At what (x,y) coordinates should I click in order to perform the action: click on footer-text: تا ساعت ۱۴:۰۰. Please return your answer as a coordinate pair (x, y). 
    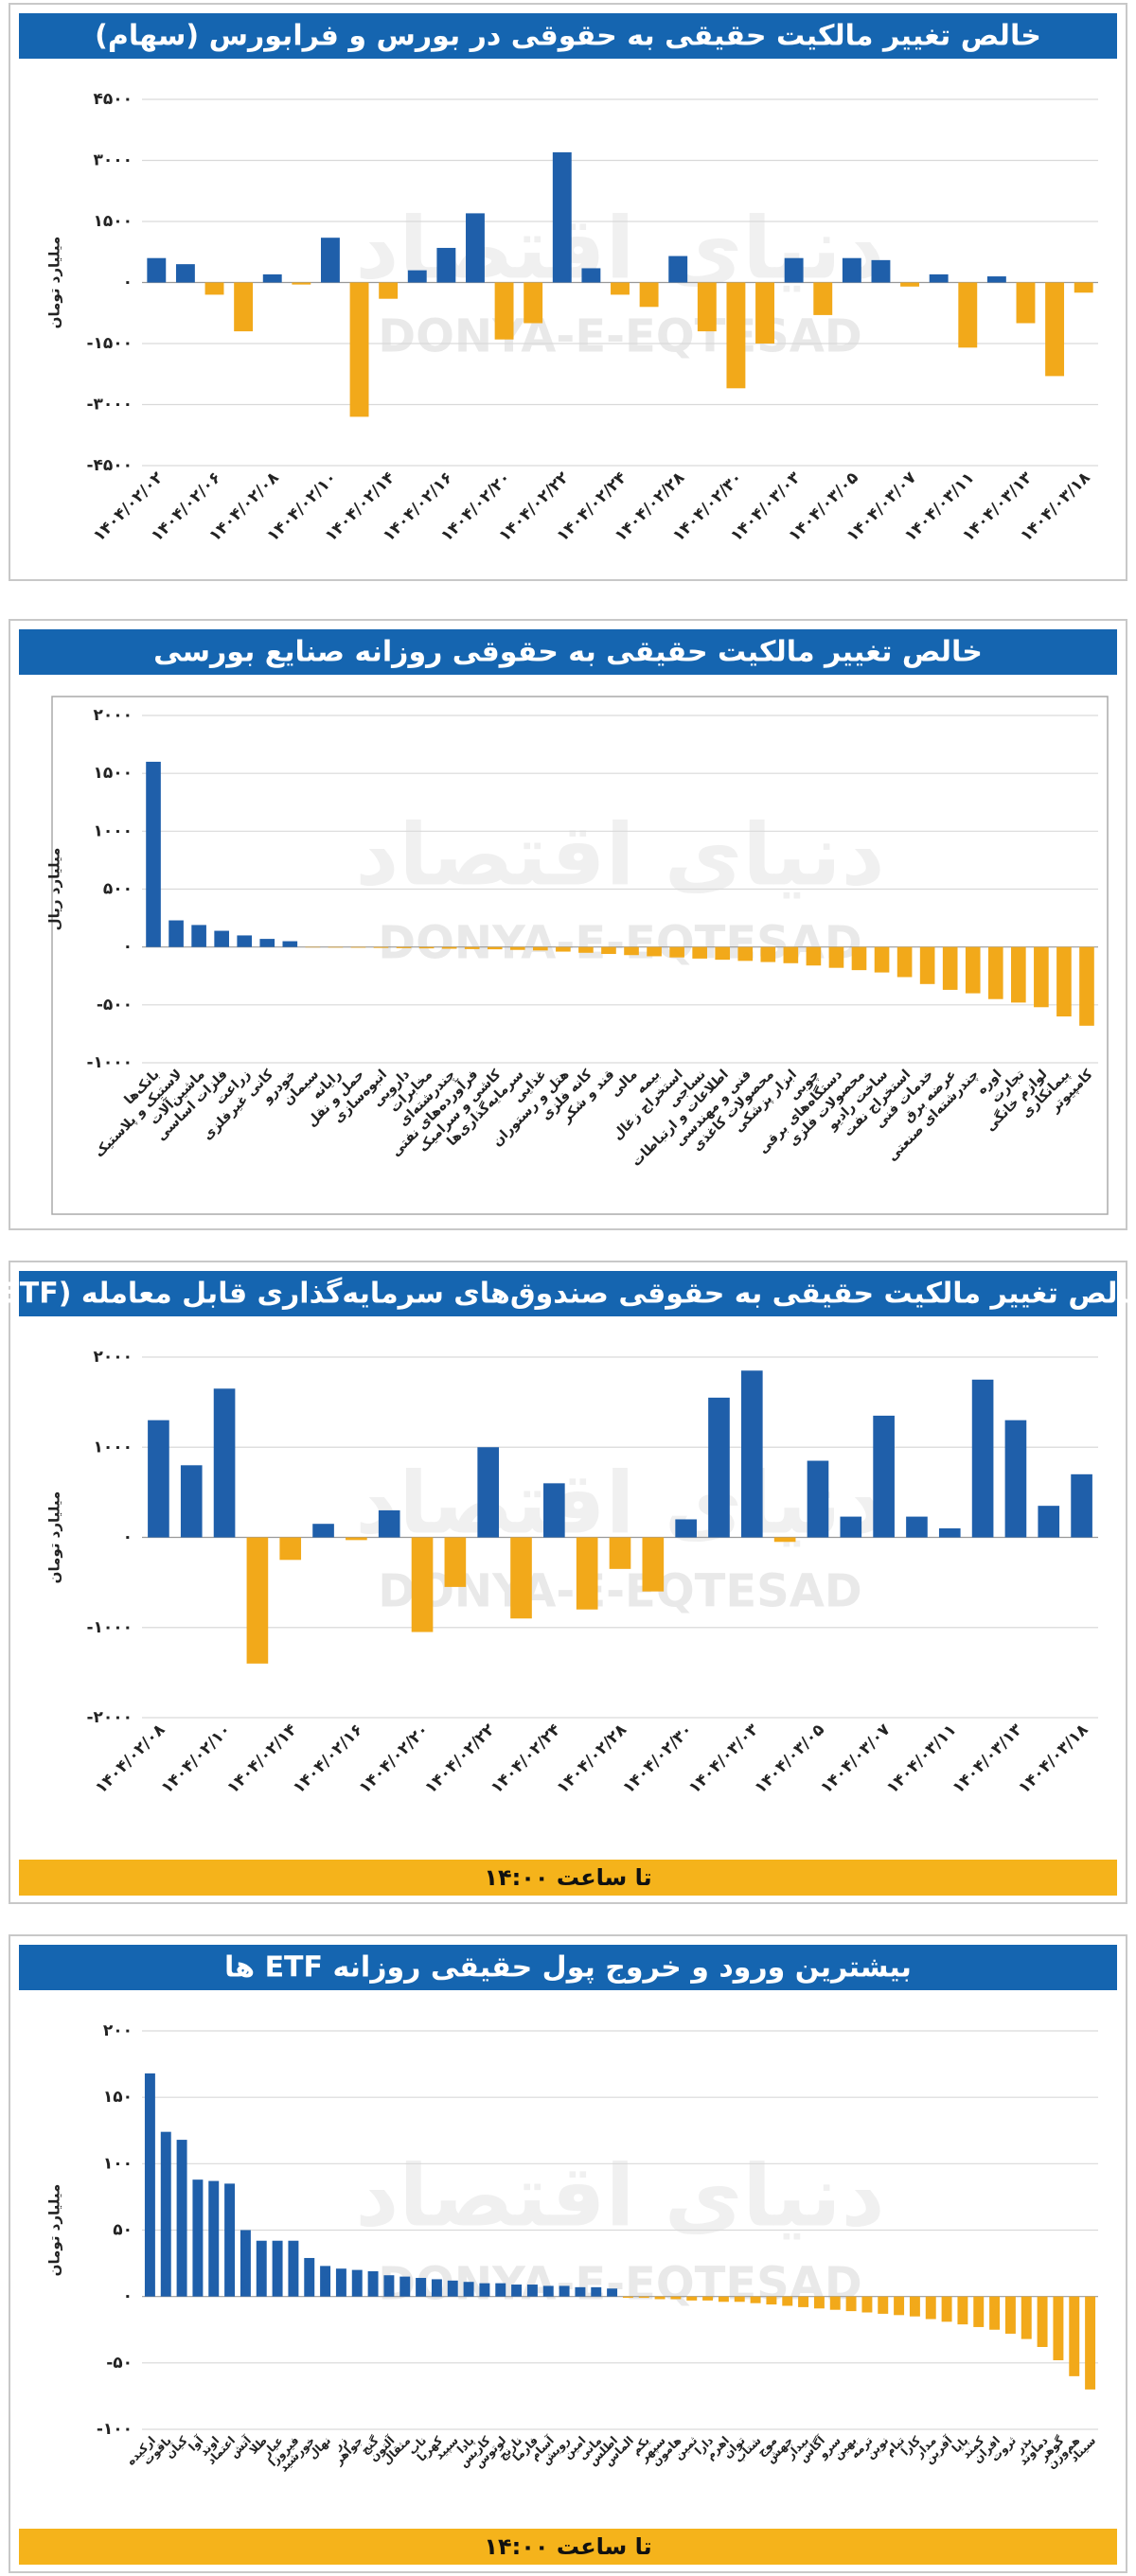
    Looking at the image, I should click on (567, 1877).